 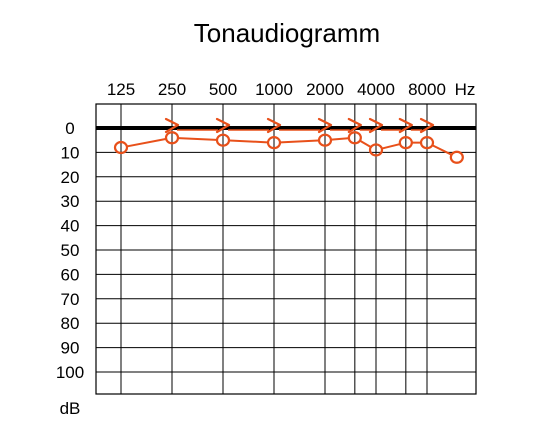 I want to click on x-tick-label: 250, so click(x=172, y=89).